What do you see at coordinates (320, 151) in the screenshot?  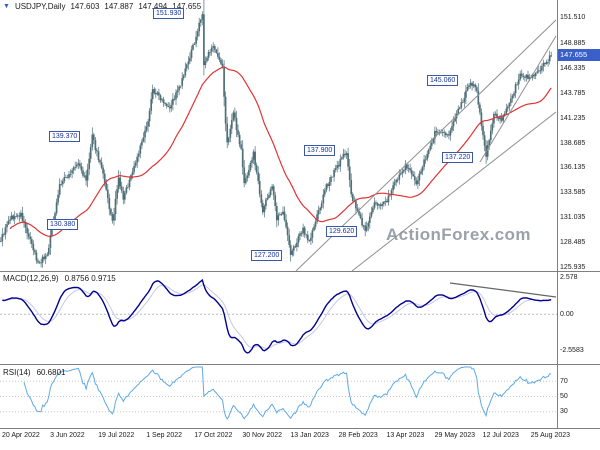 I see `price-annotation: 137.900` at bounding box center [320, 151].